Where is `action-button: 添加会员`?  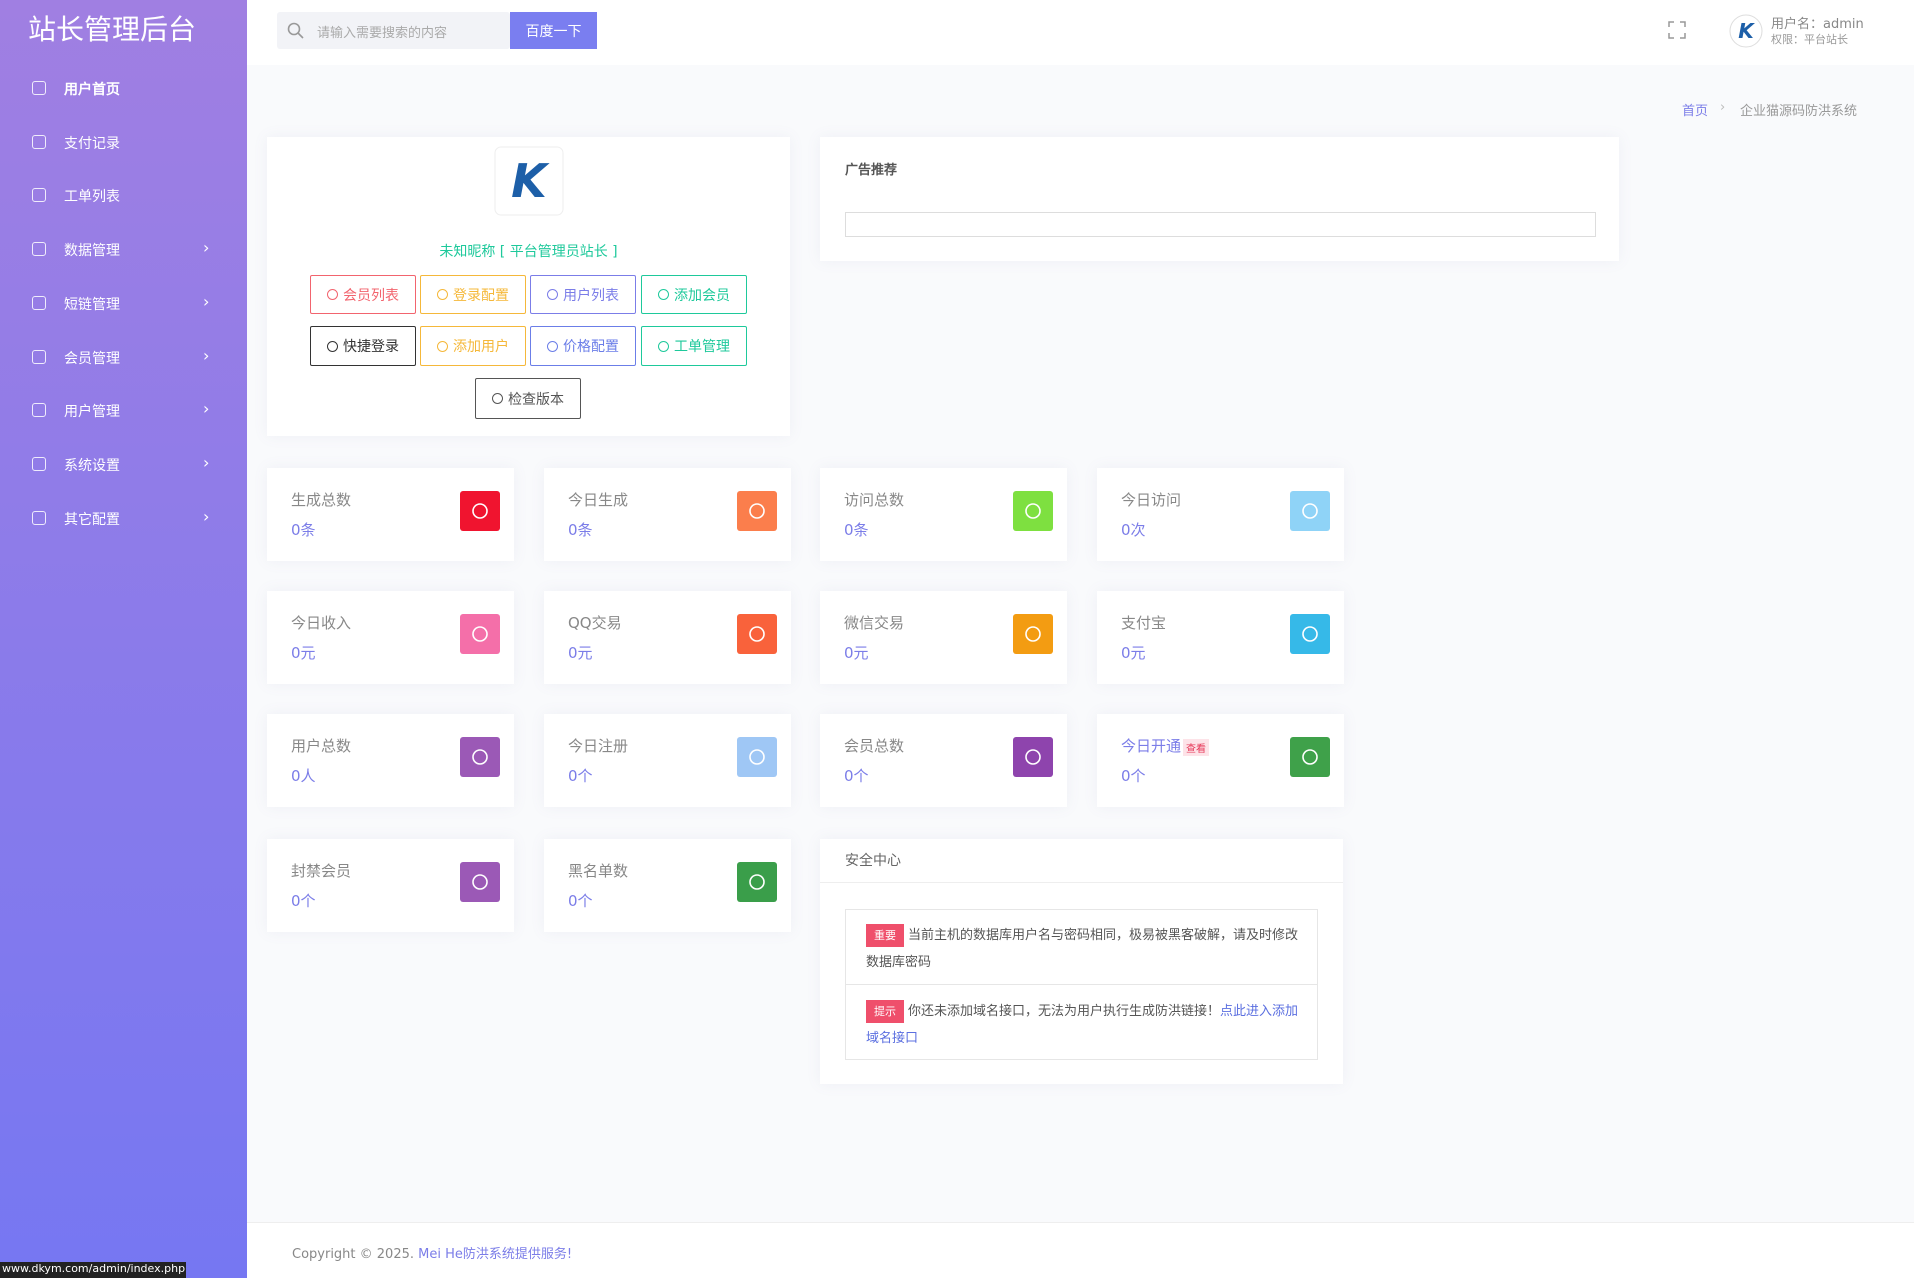
action-button: 添加会员 is located at coordinates (694, 294).